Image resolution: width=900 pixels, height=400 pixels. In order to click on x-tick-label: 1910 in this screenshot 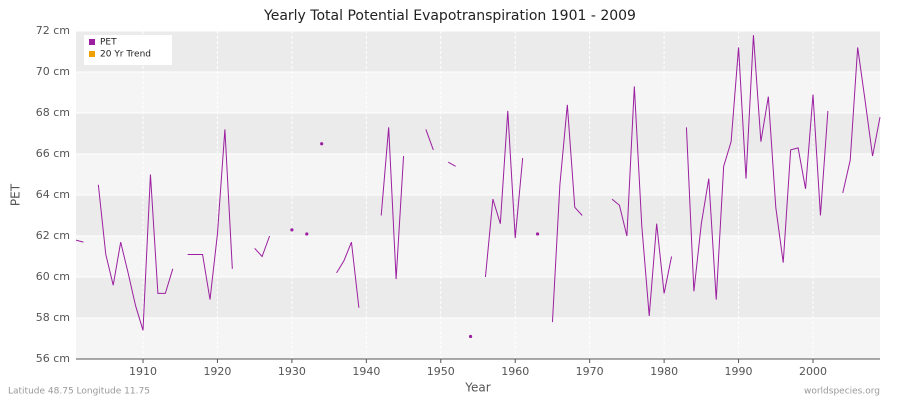, I will do `click(143, 371)`.